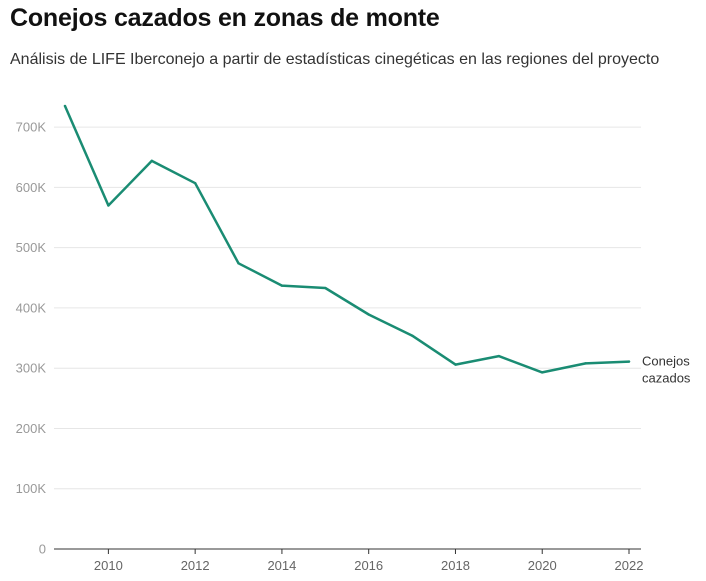 The image size is (706, 581). I want to click on y-axis-ticks: 0 100K 200K 300K 400K 500K 600K 700K, so click(31, 338).